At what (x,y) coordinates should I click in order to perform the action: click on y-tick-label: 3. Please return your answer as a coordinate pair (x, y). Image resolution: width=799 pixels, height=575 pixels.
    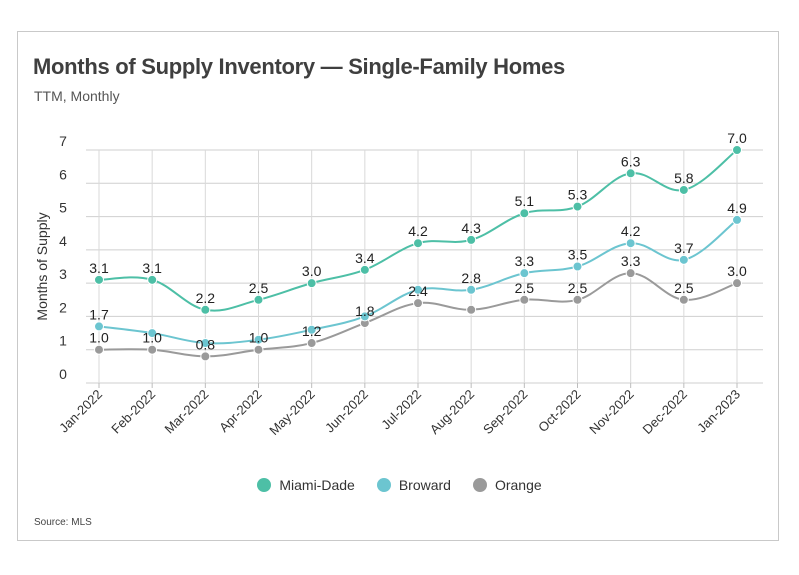
    Looking at the image, I should click on (63, 274).